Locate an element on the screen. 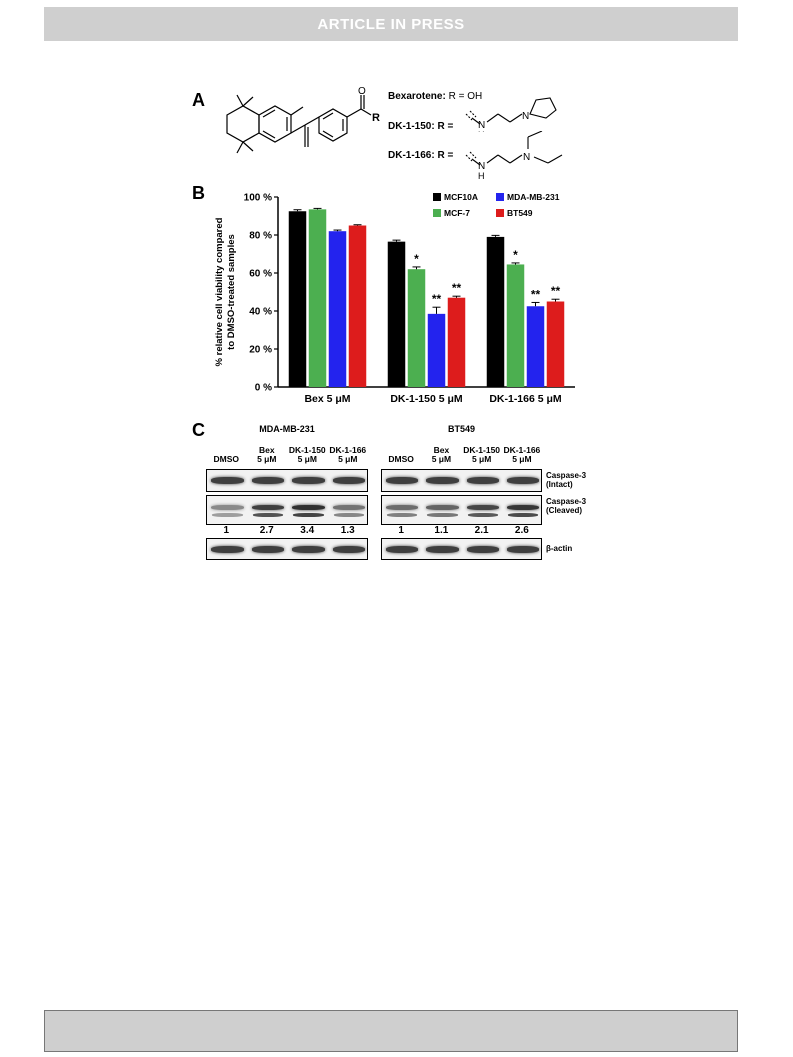 This screenshot has width=793, height=1057. dk-1-166-diethylamine-n: N is located at coordinates (526, 157).